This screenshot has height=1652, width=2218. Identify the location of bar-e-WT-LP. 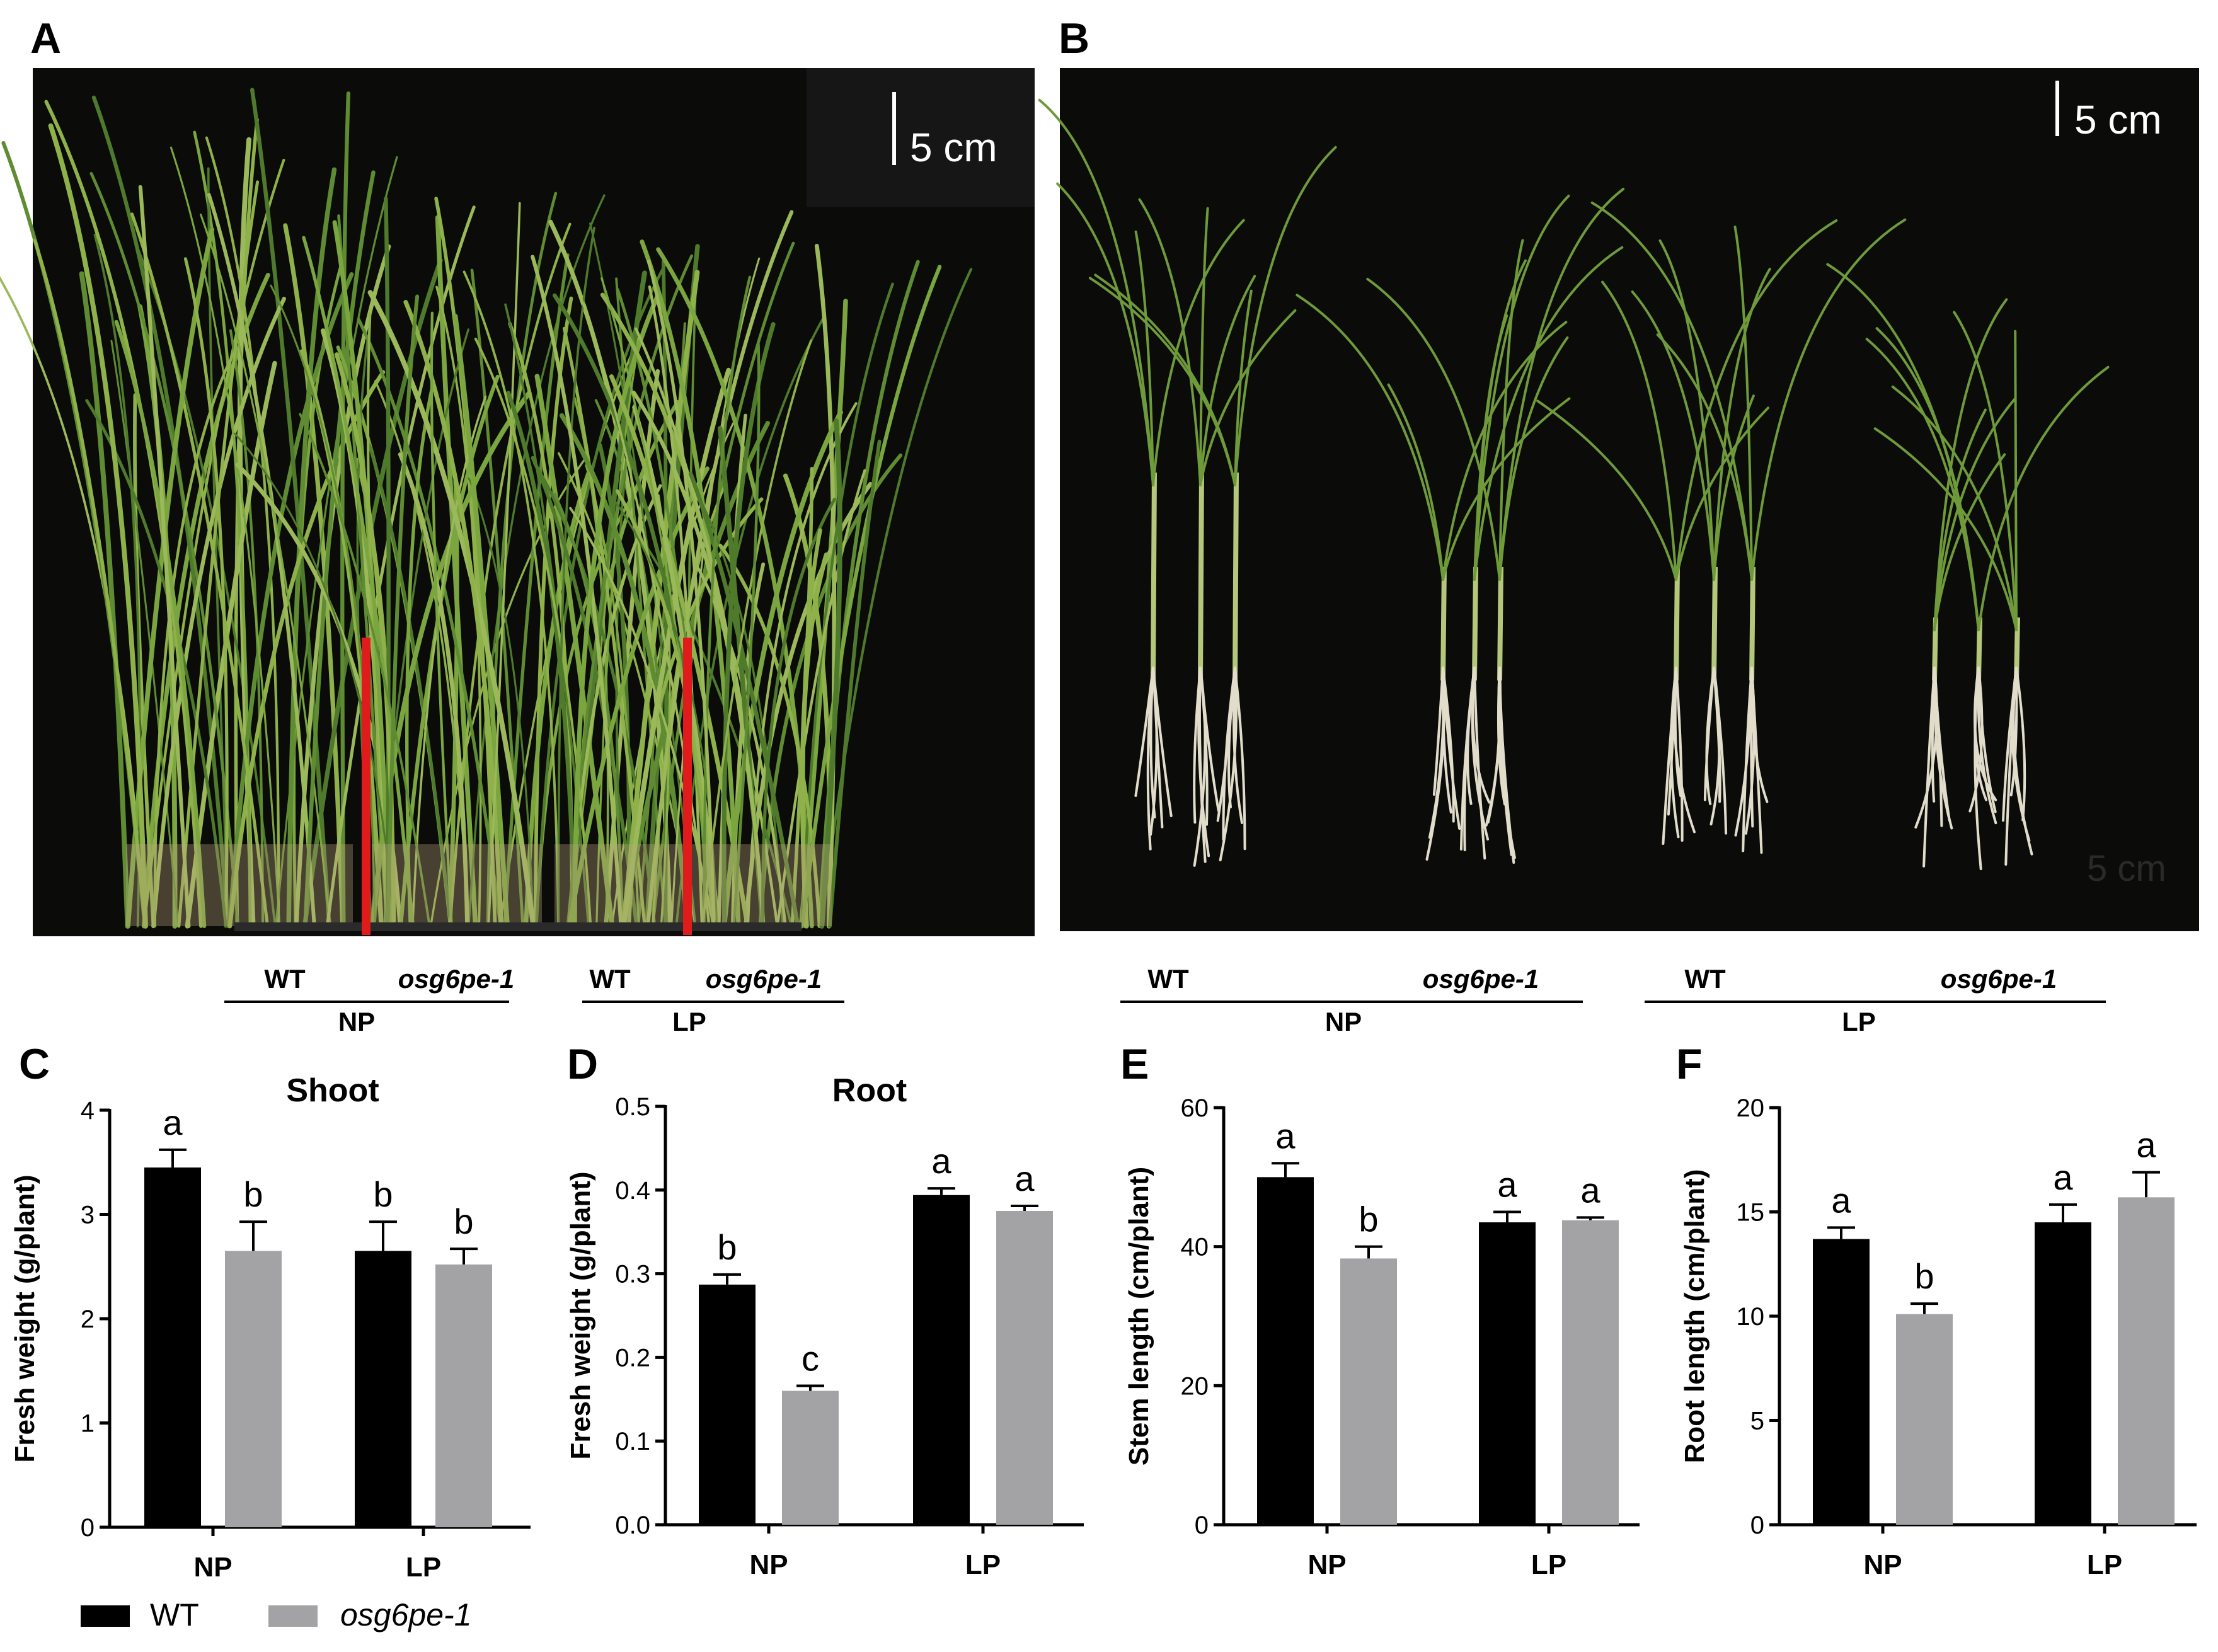
(1507, 1373).